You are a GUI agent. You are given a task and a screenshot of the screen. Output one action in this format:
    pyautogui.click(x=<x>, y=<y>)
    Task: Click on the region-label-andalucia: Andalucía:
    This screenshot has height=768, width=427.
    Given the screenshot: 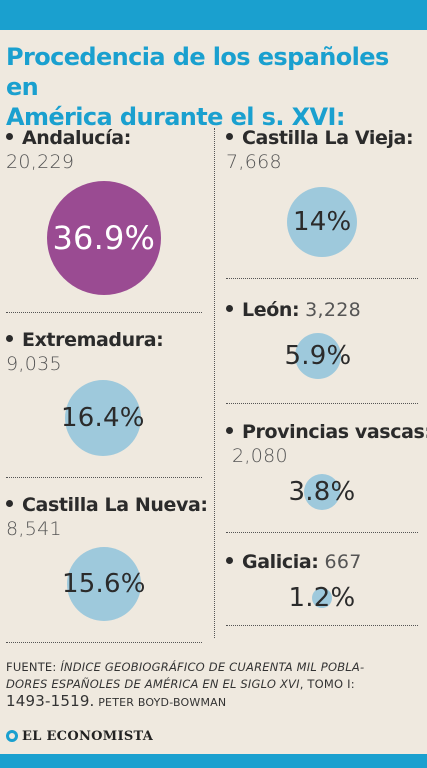 What is the action you would take?
    pyautogui.click(x=76, y=138)
    